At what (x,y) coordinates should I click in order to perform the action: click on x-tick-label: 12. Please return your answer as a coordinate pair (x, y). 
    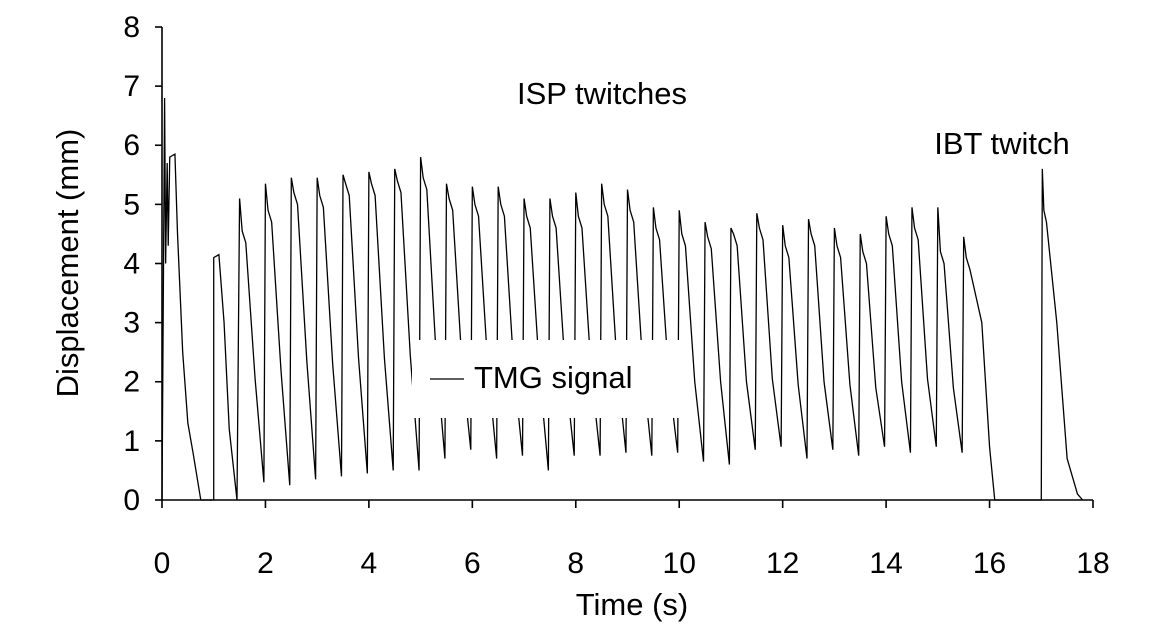
    Looking at the image, I should click on (782, 563).